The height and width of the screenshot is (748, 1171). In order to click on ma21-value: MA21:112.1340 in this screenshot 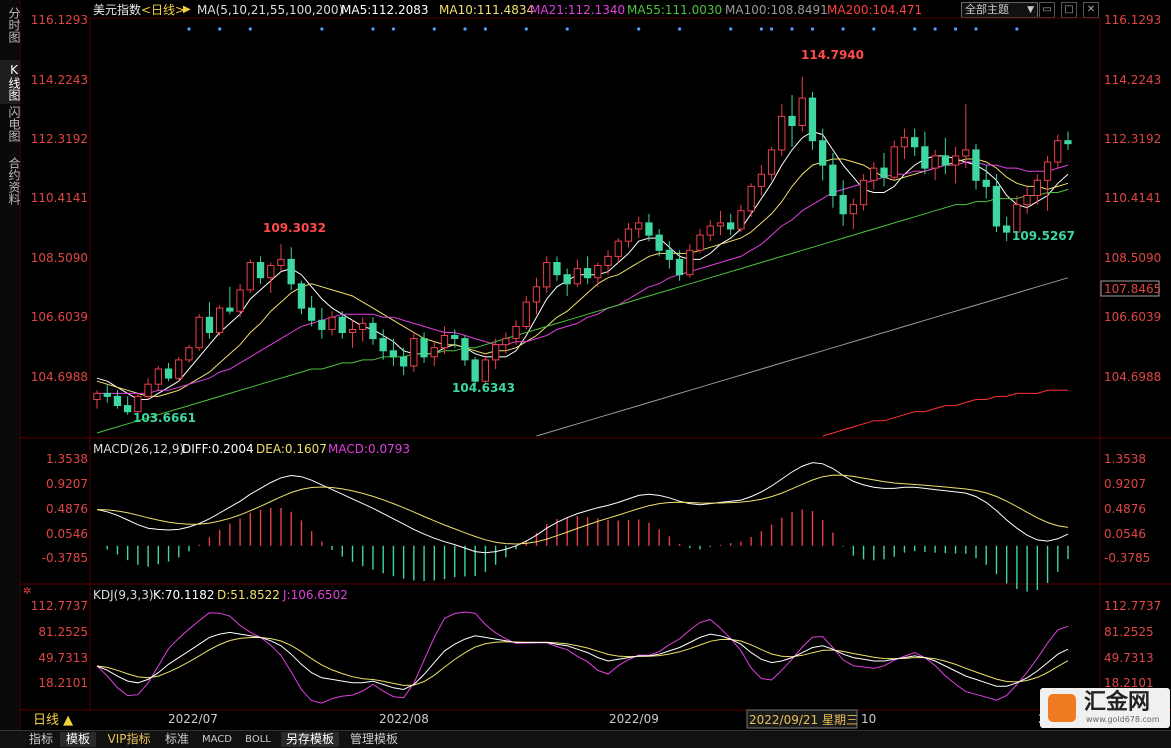, I will do `click(578, 10)`.